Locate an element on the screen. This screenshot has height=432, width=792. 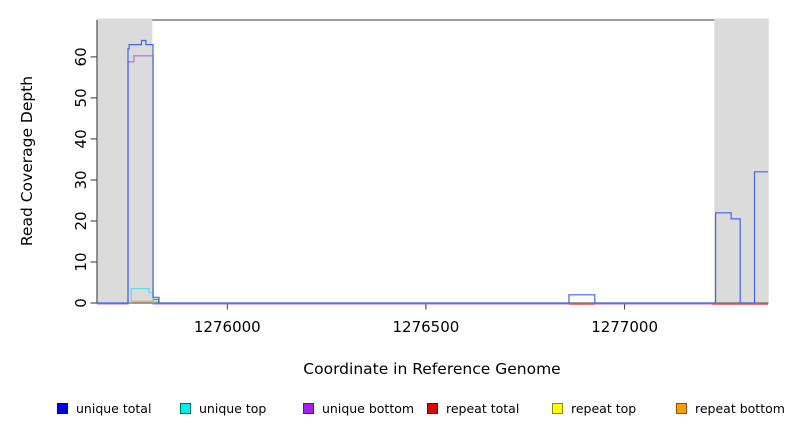
legend-swatch-repeat-bottom-icon is located at coordinates (681, 408).